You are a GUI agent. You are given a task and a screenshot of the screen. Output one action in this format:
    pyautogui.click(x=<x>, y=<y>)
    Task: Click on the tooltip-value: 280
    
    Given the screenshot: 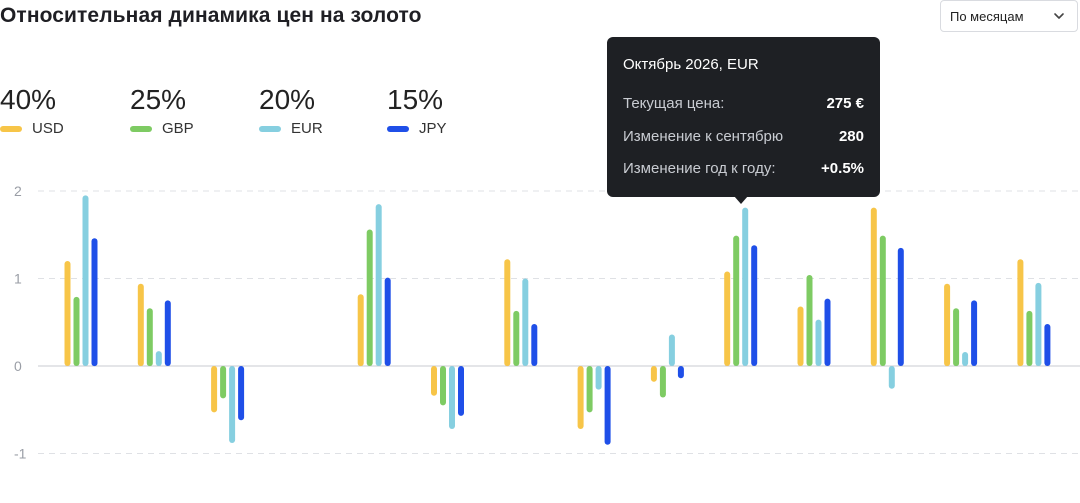 What is the action you would take?
    pyautogui.click(x=851, y=136)
    